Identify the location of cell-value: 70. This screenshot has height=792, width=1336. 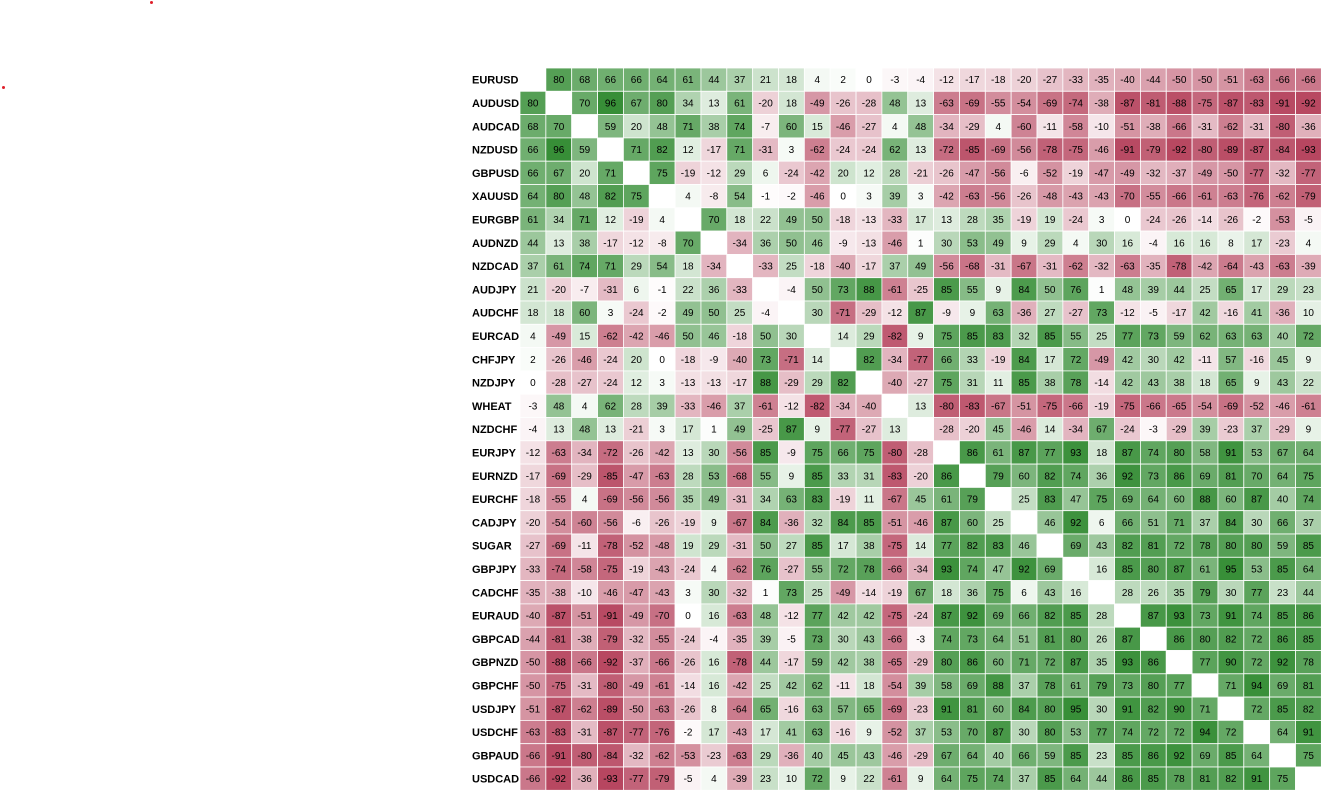
(1257, 476).